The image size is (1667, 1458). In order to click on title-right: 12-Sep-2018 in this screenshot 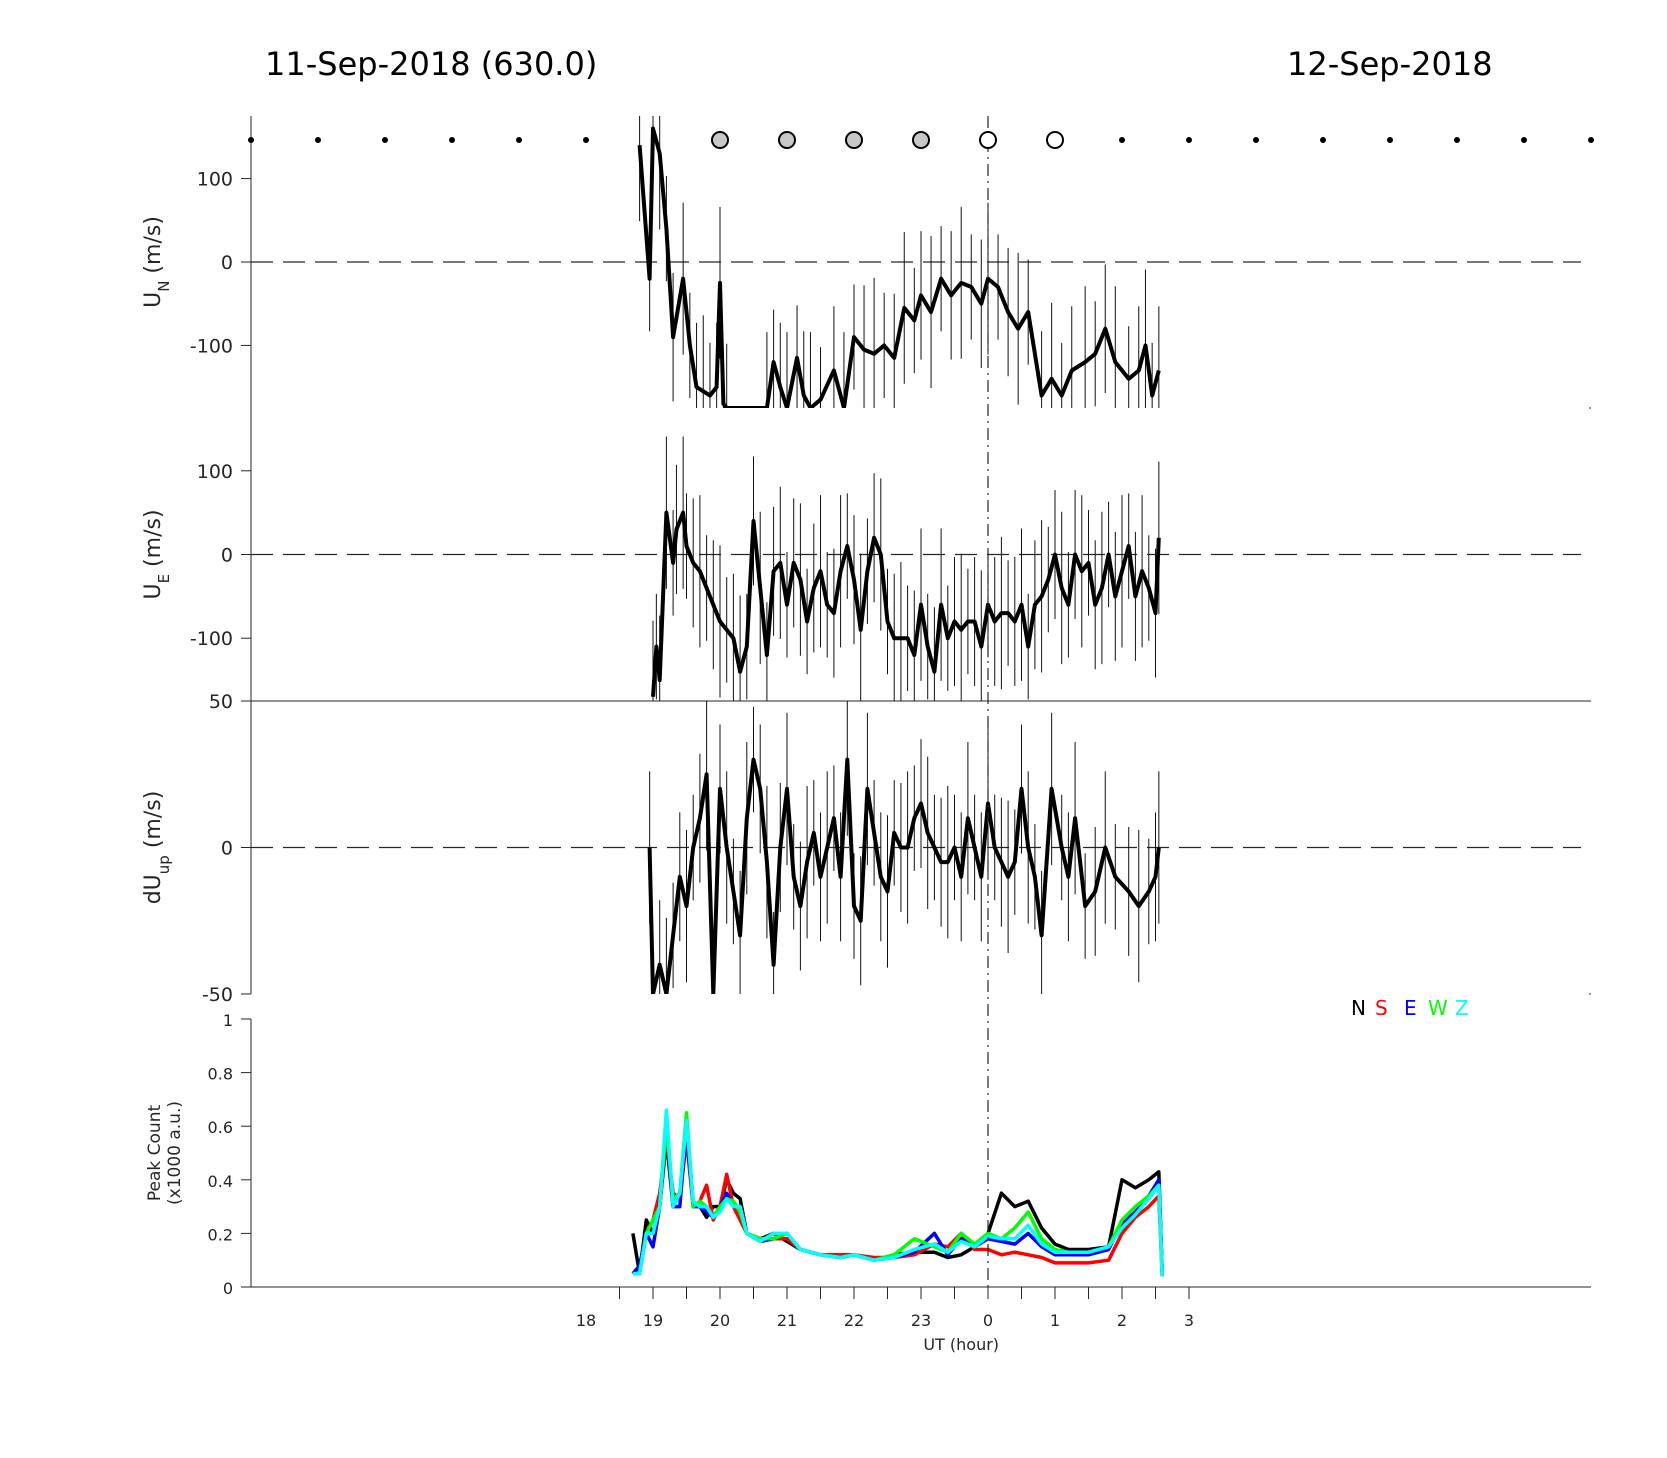, I will do `click(1390, 64)`.